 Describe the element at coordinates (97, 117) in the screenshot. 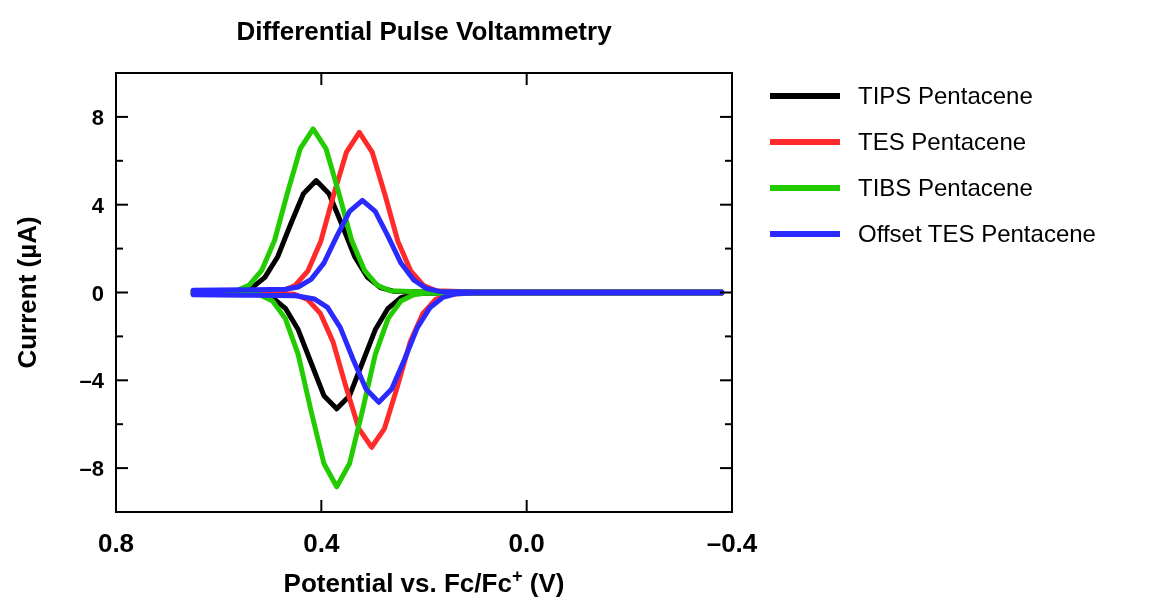

I see `y-tick-label: 8` at that location.